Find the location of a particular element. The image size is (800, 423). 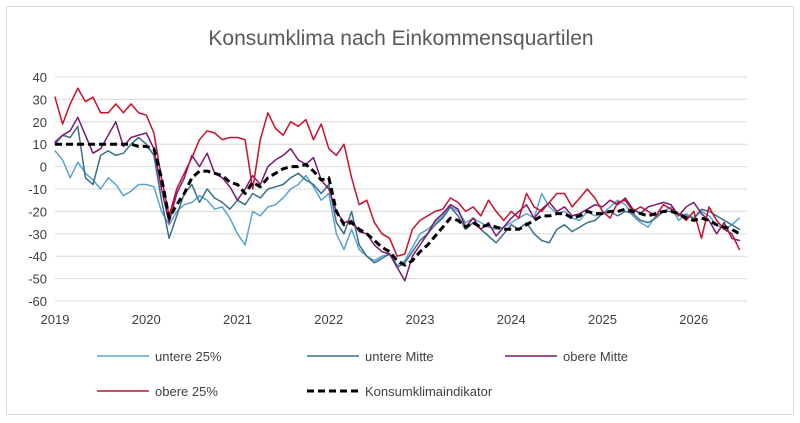

legend-item: untere Mitte is located at coordinates (370, 356).